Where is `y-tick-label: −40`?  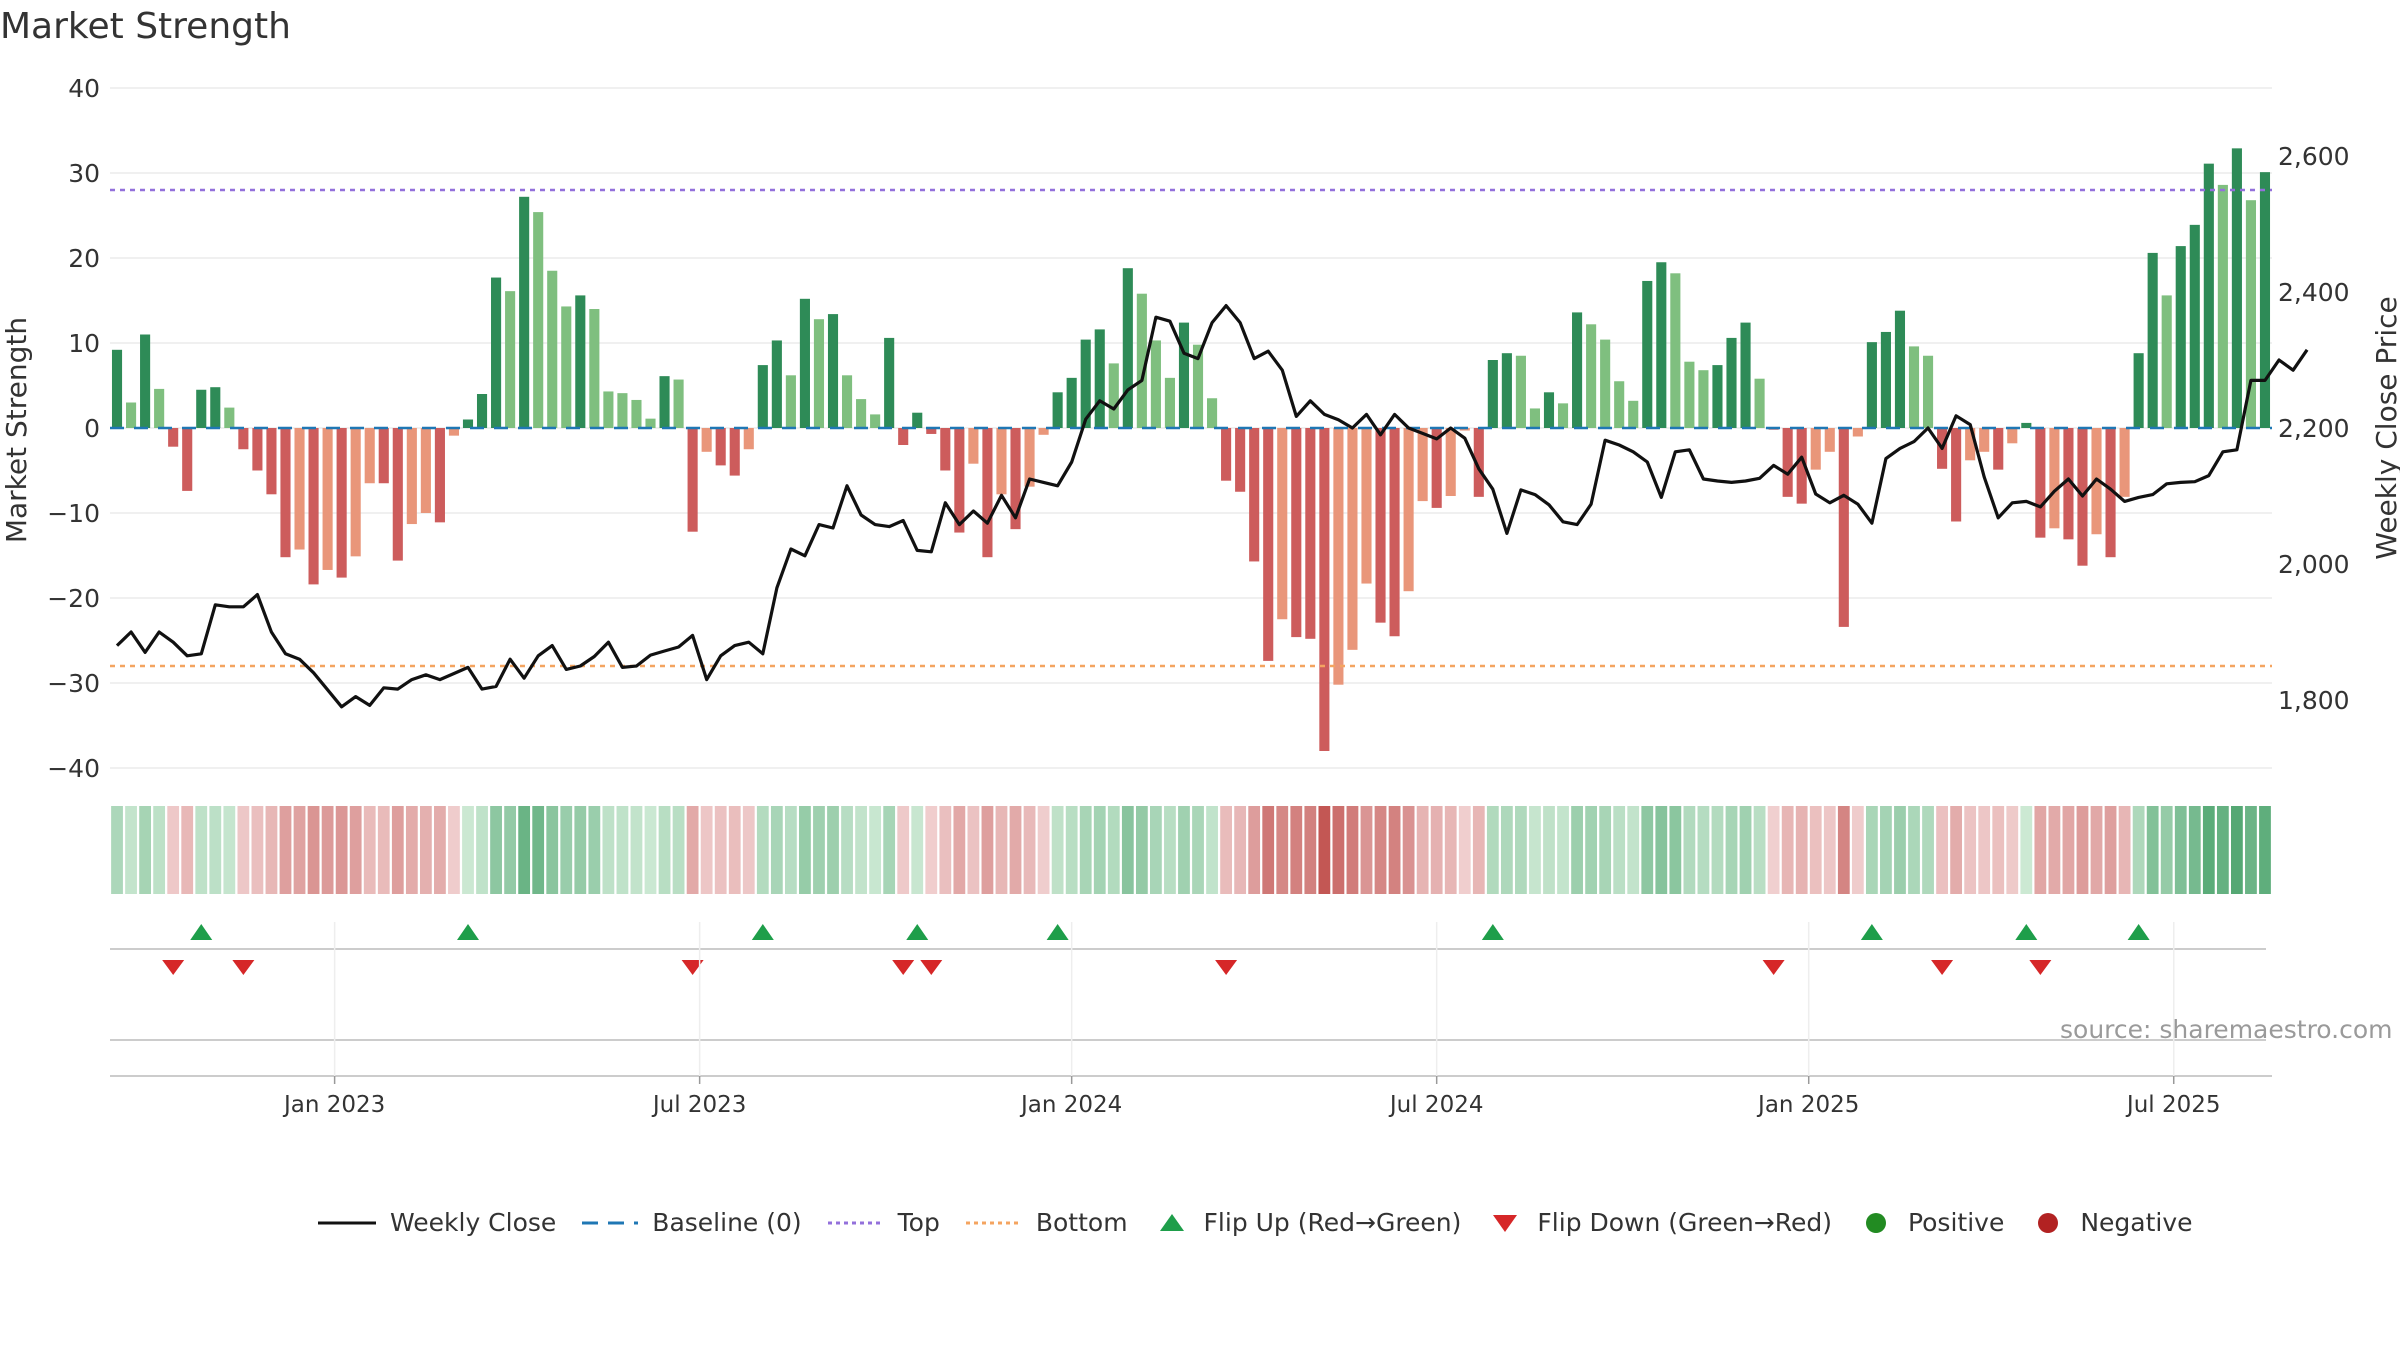
y-tick-label: −40 is located at coordinates (73, 768).